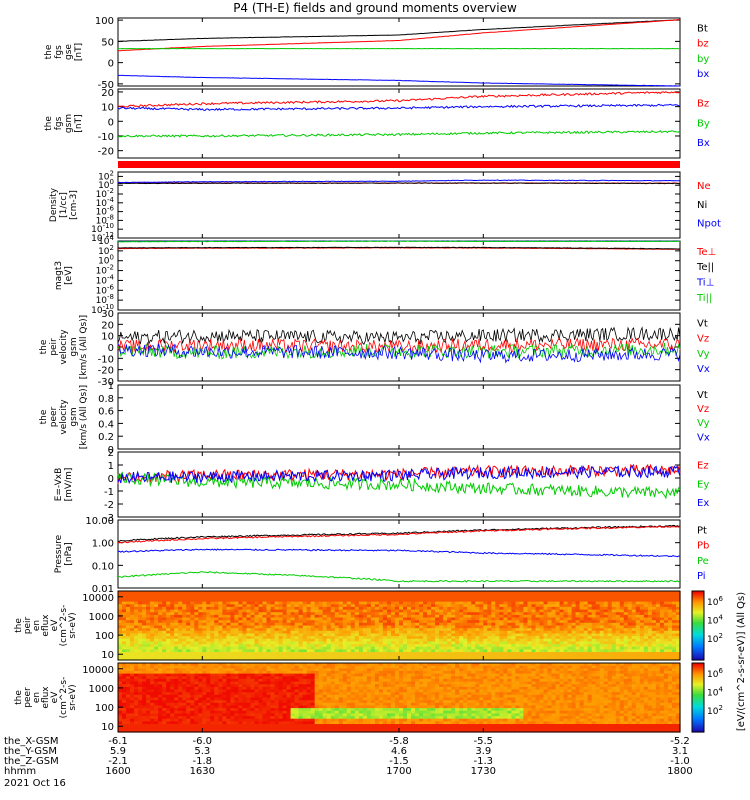  What do you see at coordinates (399, 347) in the screenshot?
I see `panel-frame` at bounding box center [399, 347].